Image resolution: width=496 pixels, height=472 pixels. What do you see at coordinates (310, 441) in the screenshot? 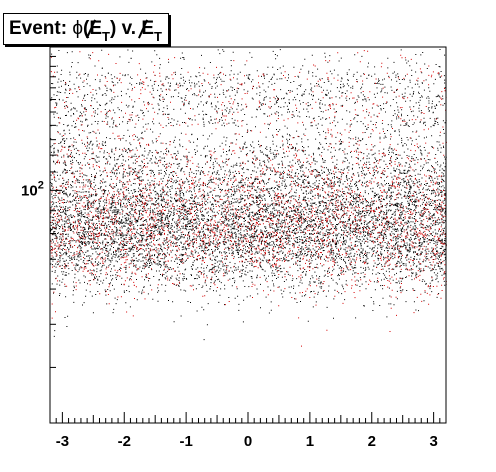
I see `x-tick-label: 1` at bounding box center [310, 441].